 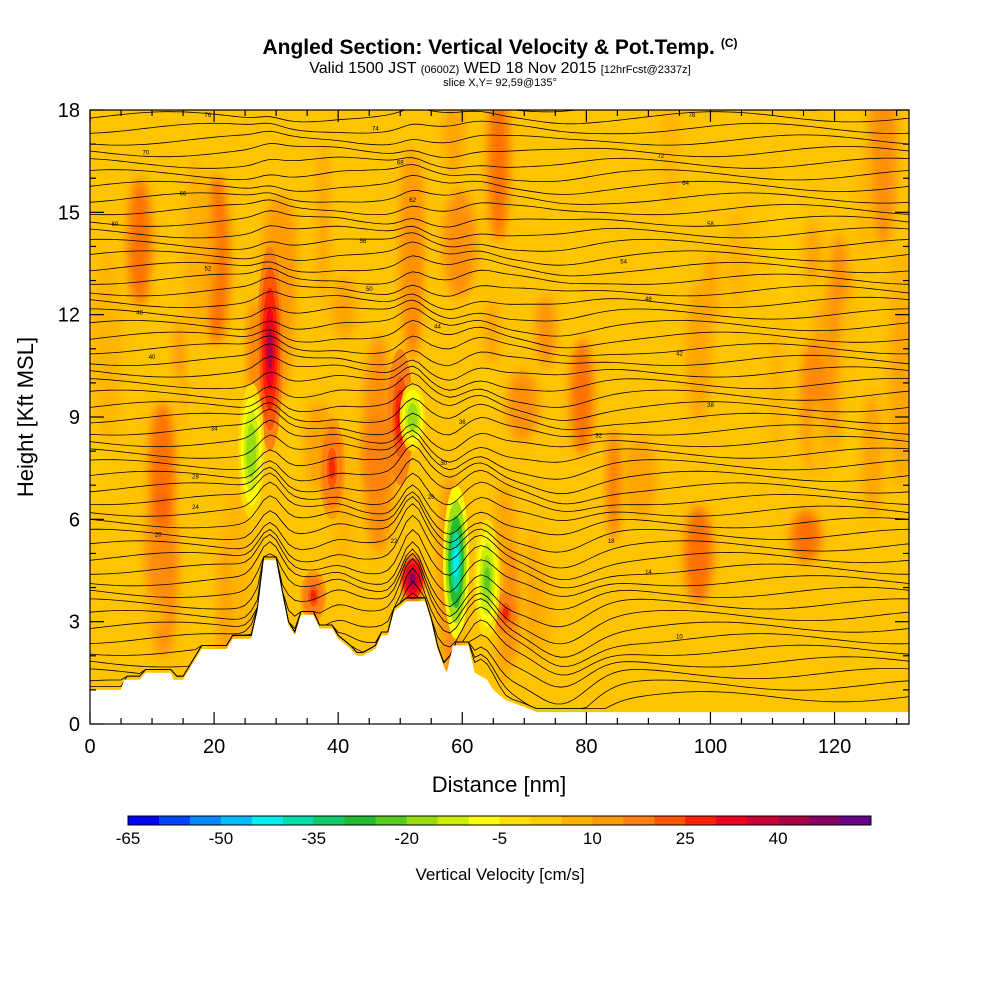 What do you see at coordinates (369, 290) in the screenshot?
I see `theta-label: 50` at bounding box center [369, 290].